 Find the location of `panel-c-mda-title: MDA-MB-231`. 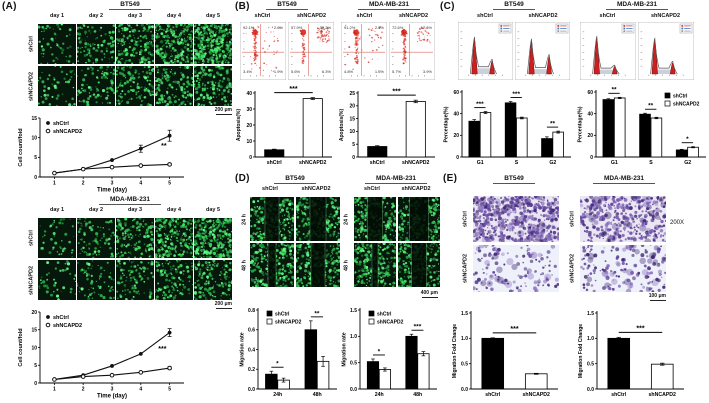

panel-c-mda-title: MDA-MB-231 is located at coordinates (637, 6).